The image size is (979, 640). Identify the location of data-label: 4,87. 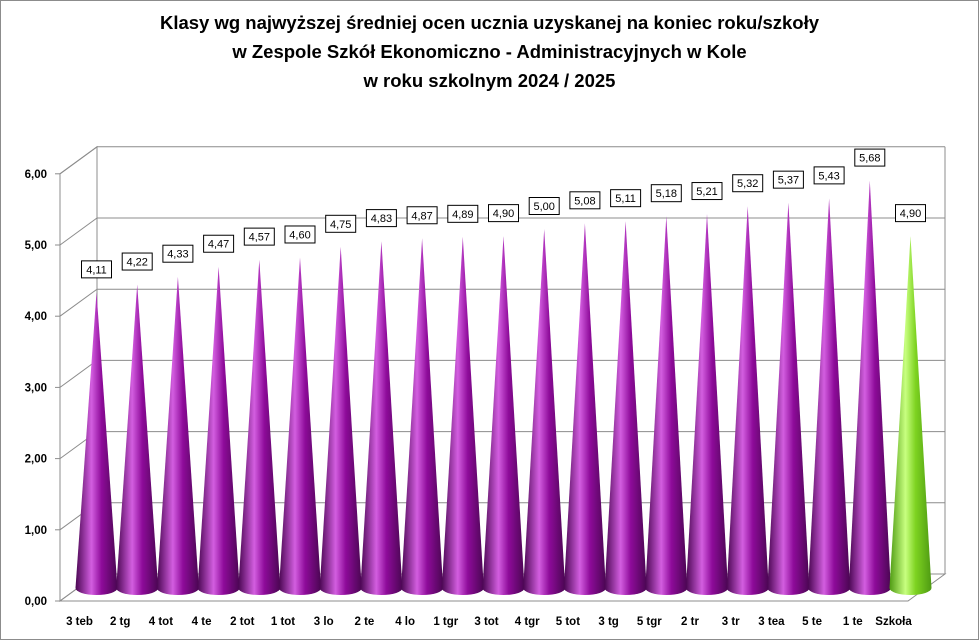
(421, 216).